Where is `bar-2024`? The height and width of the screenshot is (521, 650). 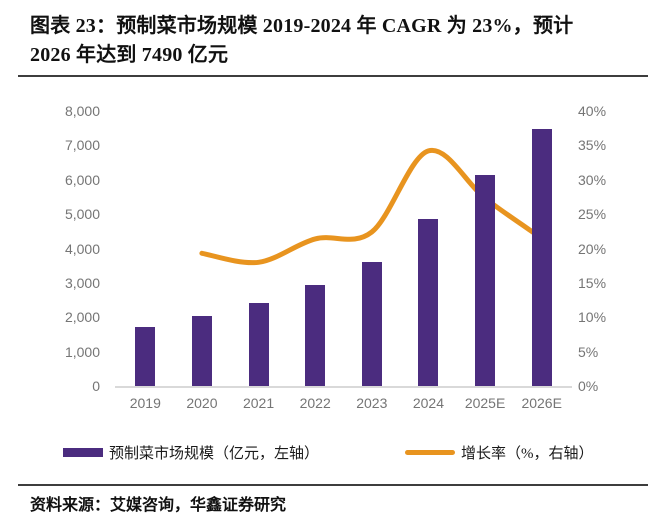
bar-2024 is located at coordinates (428, 302).